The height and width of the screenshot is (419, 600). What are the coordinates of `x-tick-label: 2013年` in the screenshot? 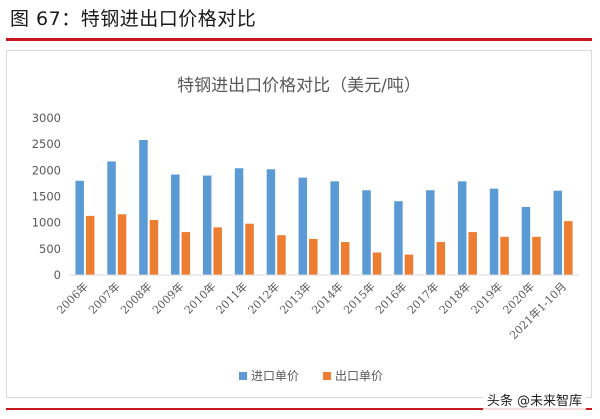 It's located at (295, 297).